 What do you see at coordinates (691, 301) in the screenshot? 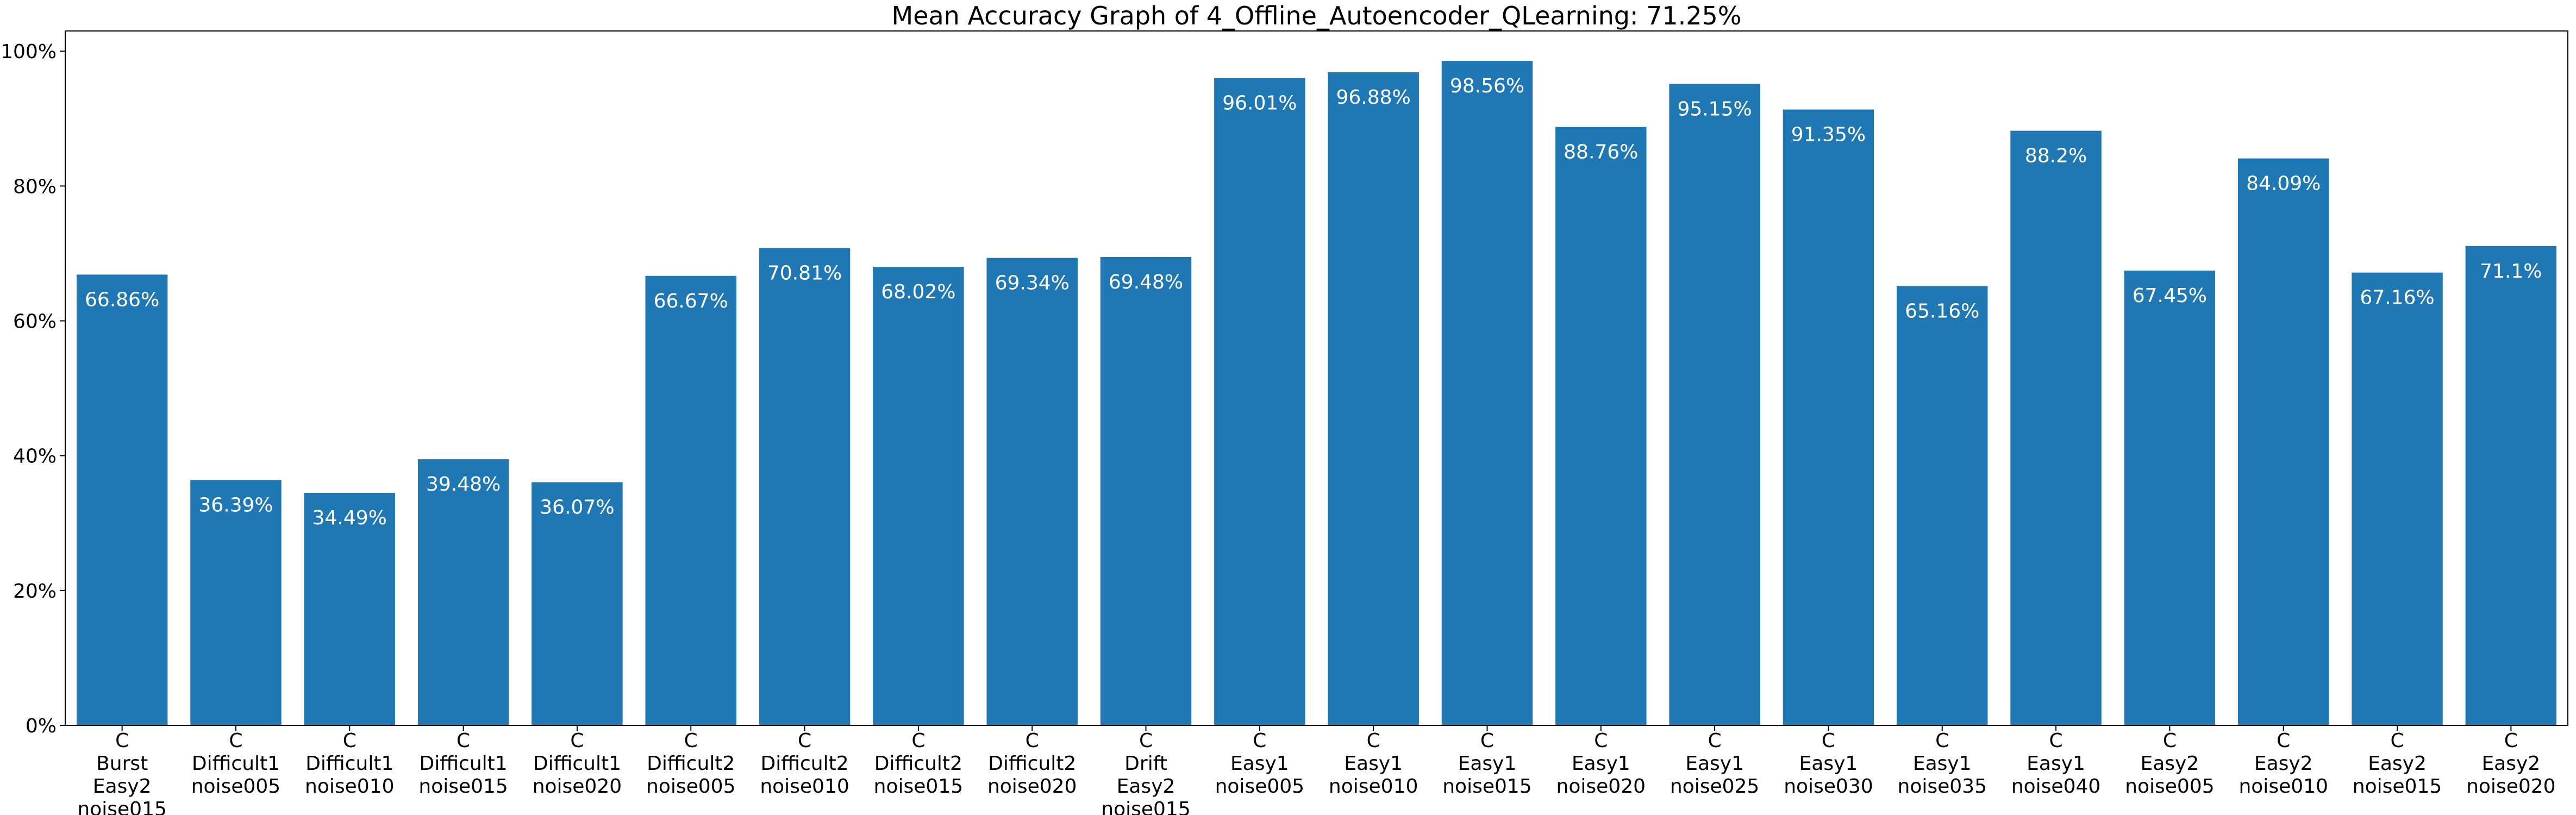
I see `bar-value-label: 66.67%` at bounding box center [691, 301].